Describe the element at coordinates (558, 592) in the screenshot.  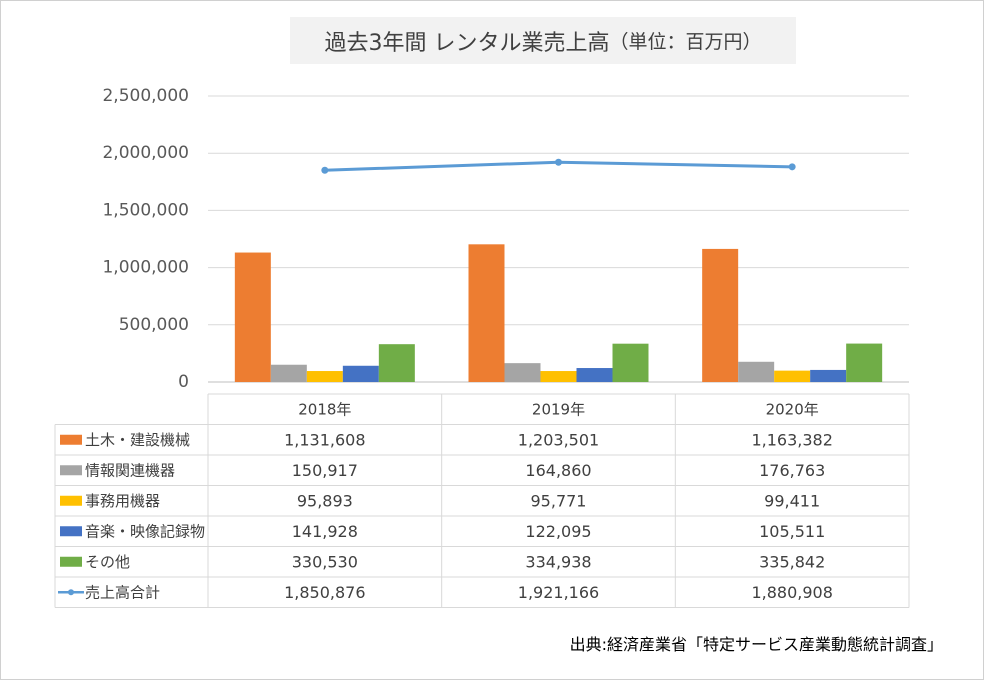
I see `data-label: 1,921,166` at that location.